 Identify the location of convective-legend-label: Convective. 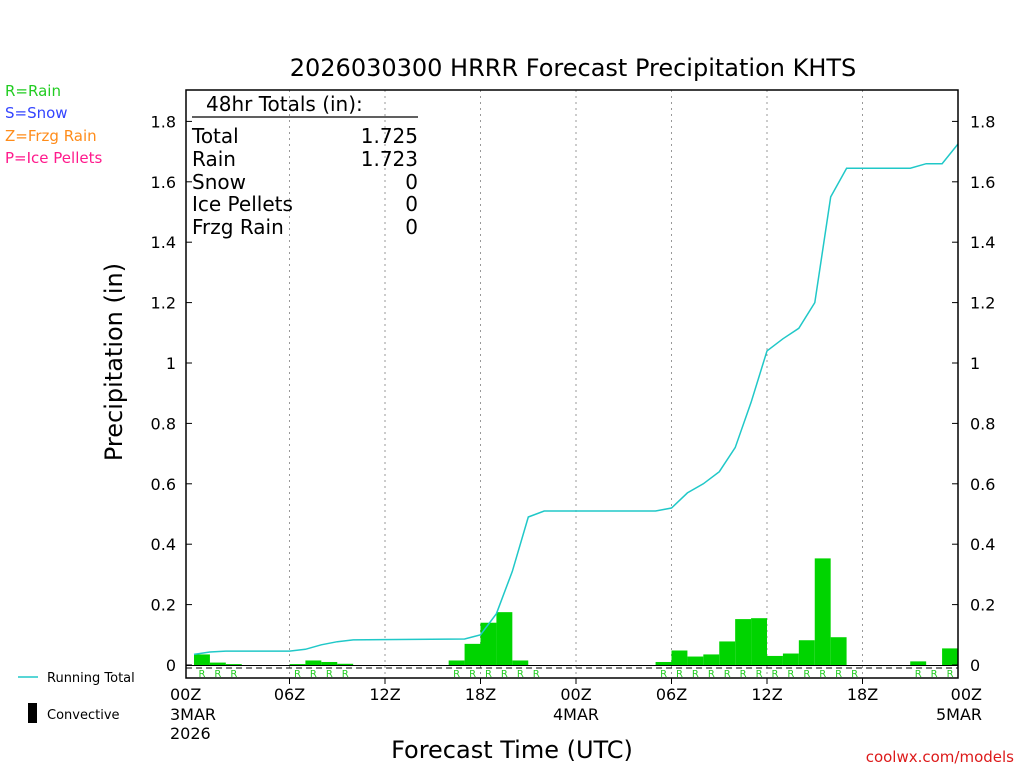
(83, 715).